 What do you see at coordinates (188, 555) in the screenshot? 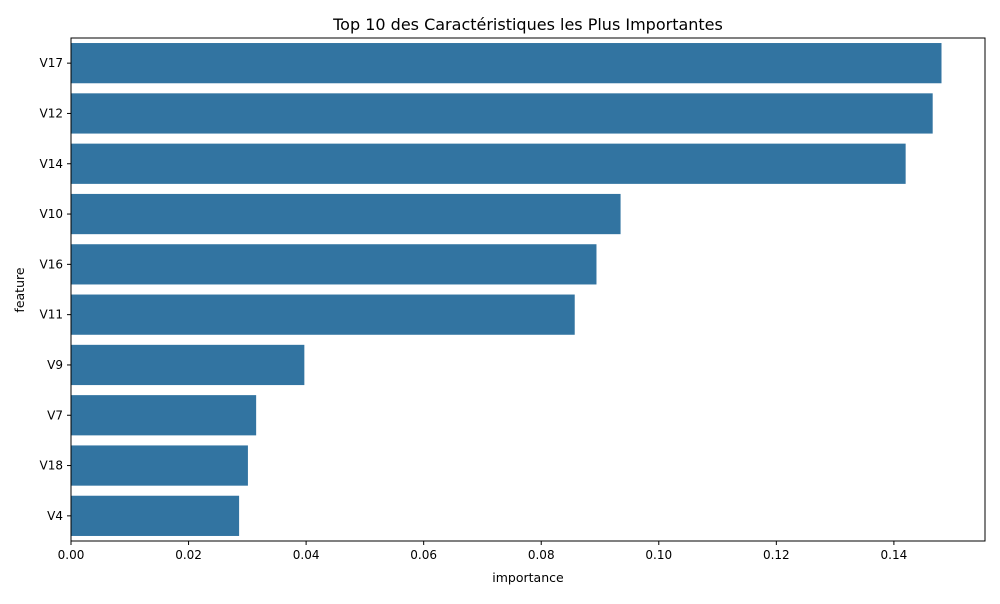
I see `x-tick-label: 0.02` at bounding box center [188, 555].